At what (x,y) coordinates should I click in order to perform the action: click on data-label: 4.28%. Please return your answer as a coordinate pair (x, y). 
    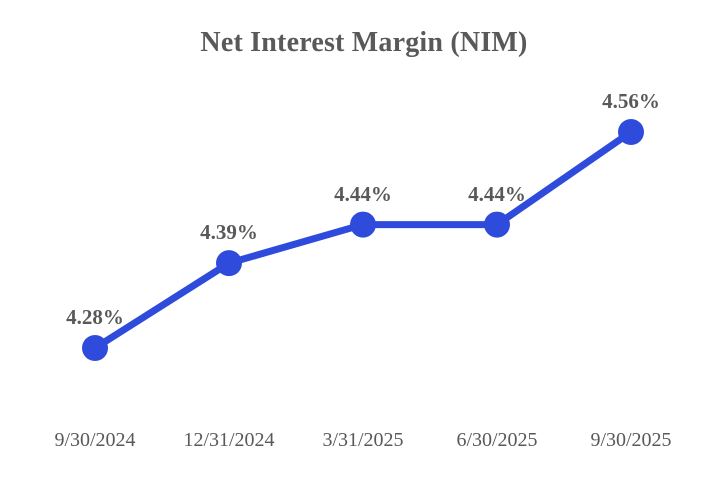
    Looking at the image, I should click on (95, 317).